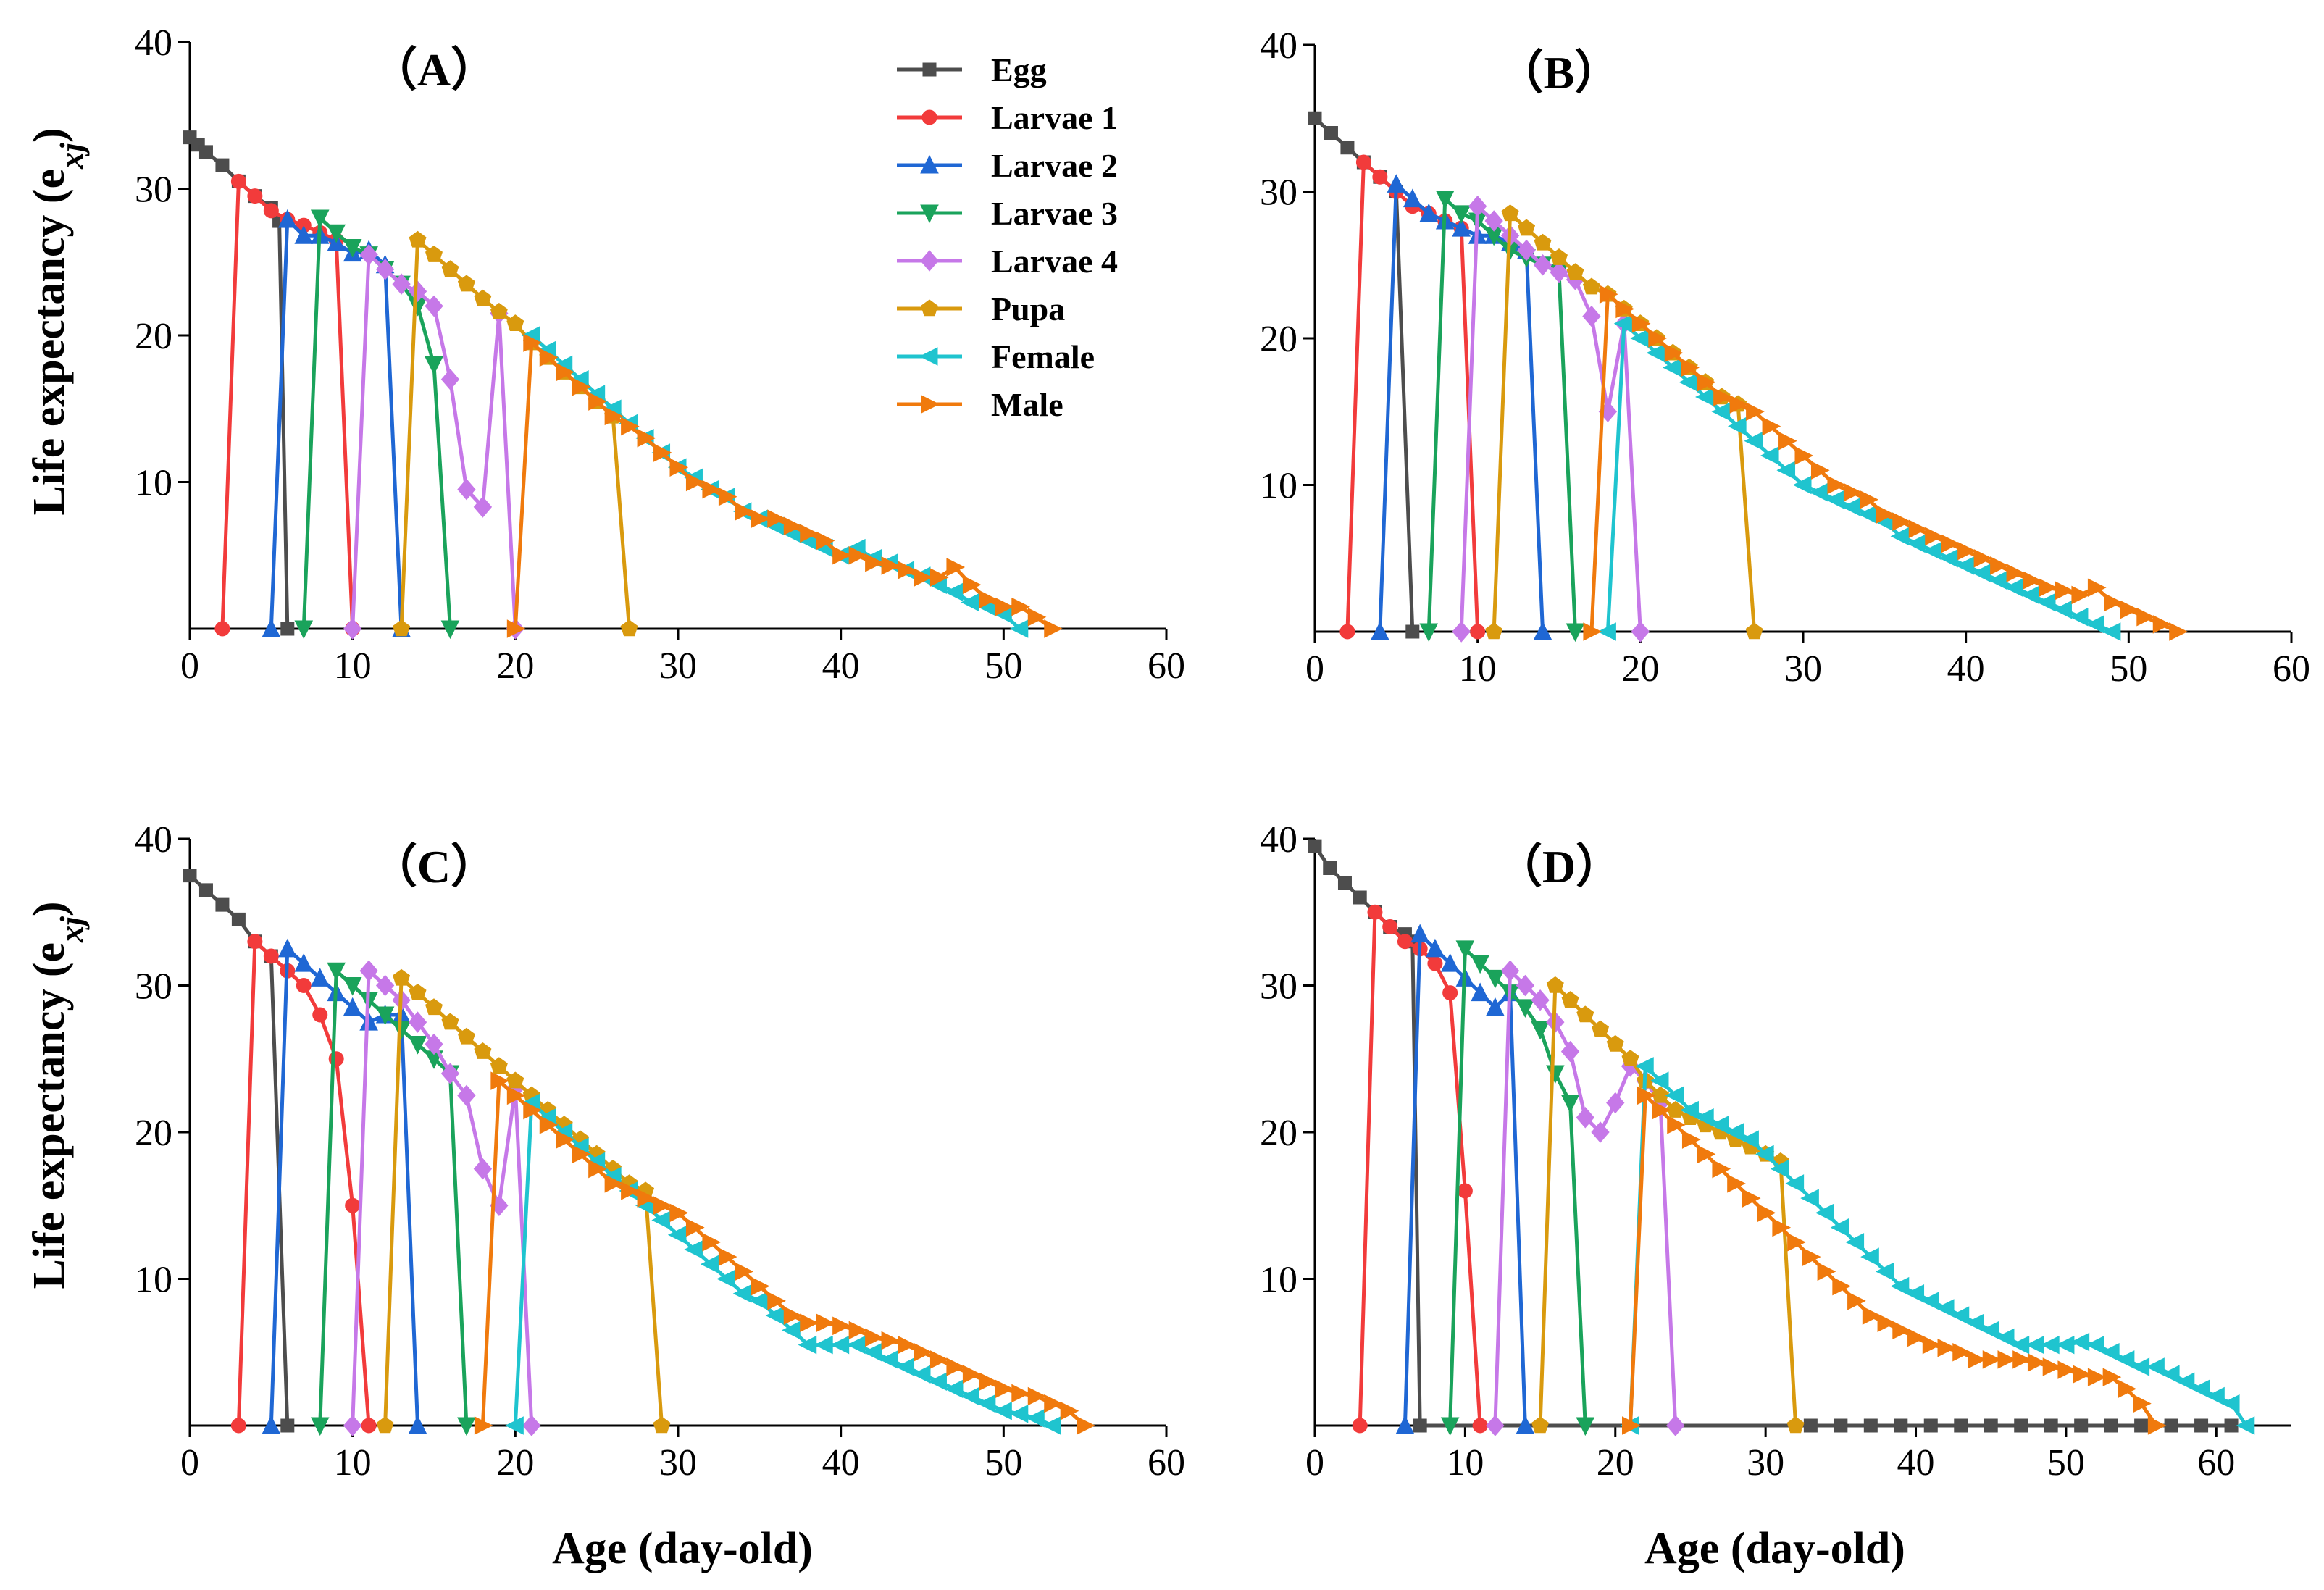 The image size is (2324, 1590). I want to click on y-tick-label: 30, so click(1278, 193).